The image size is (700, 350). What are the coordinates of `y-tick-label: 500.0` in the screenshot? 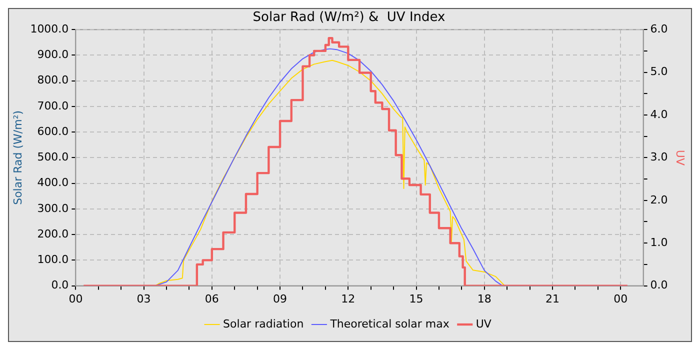 It's located at (53, 157).